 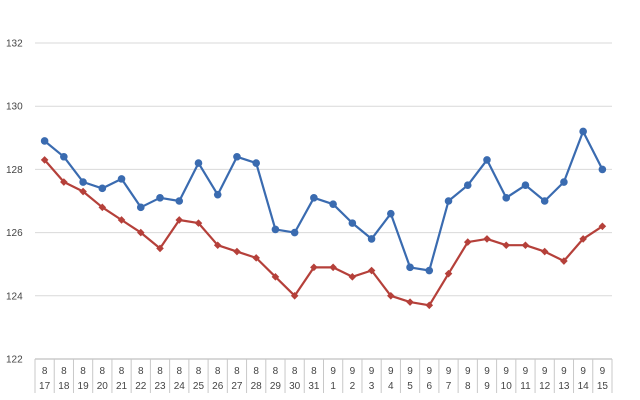 What do you see at coordinates (323, 375) in the screenshot?
I see `x-axis` at bounding box center [323, 375].